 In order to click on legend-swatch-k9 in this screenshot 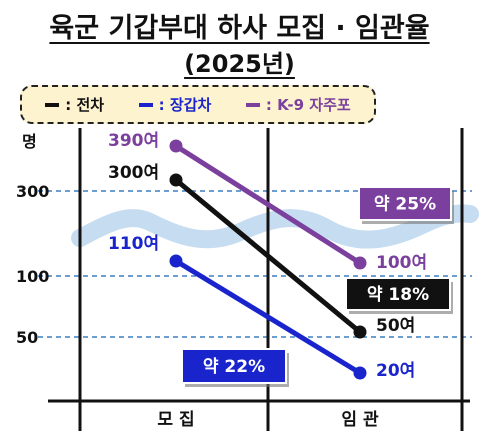, I will do `click(252, 104)`.